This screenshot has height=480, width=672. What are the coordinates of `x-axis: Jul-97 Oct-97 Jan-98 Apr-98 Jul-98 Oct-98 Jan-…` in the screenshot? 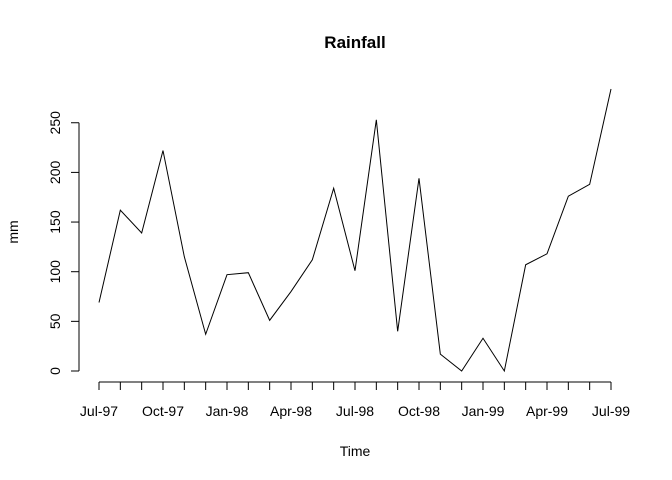 It's located at (355, 400).